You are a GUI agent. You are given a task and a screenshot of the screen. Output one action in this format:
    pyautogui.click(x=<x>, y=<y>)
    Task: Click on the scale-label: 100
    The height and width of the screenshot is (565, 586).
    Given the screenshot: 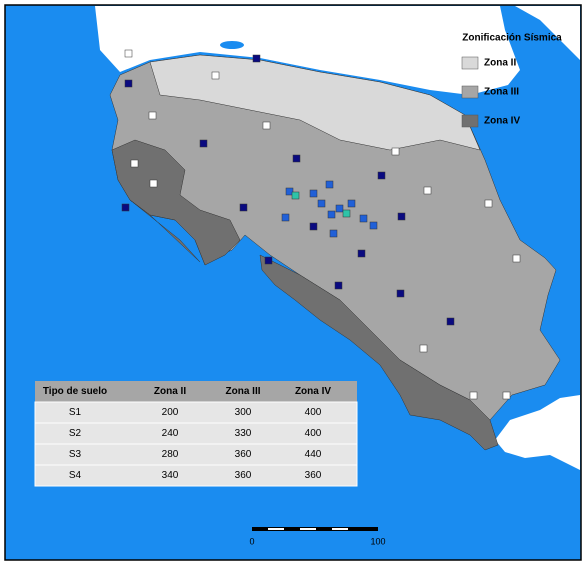 What is the action you would take?
    pyautogui.click(x=377, y=541)
    